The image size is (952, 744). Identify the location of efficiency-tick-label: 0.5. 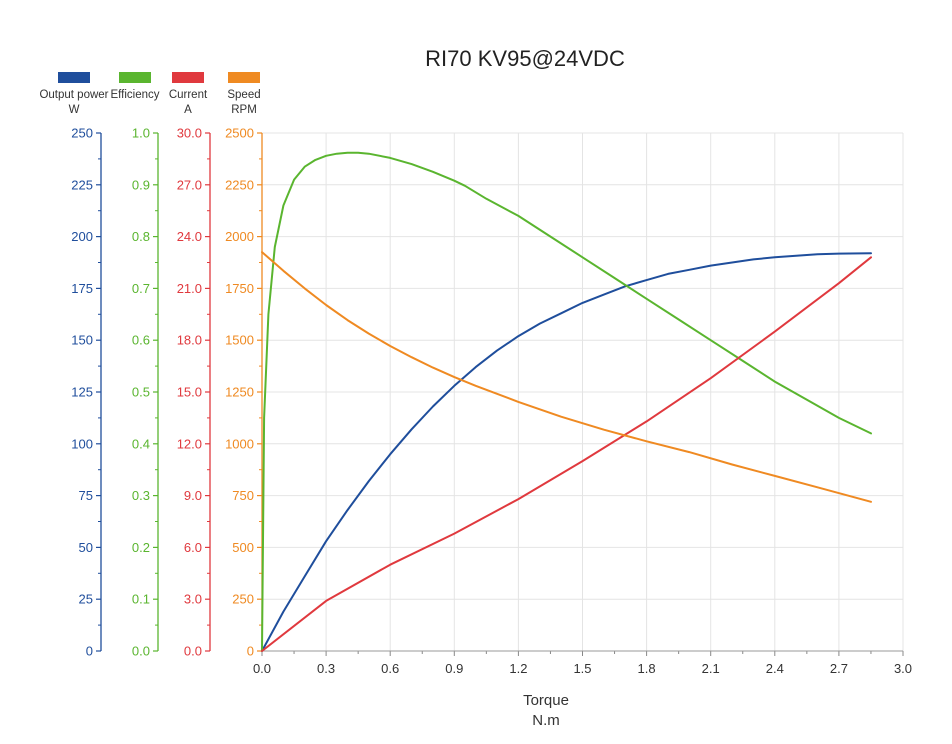
(141, 392).